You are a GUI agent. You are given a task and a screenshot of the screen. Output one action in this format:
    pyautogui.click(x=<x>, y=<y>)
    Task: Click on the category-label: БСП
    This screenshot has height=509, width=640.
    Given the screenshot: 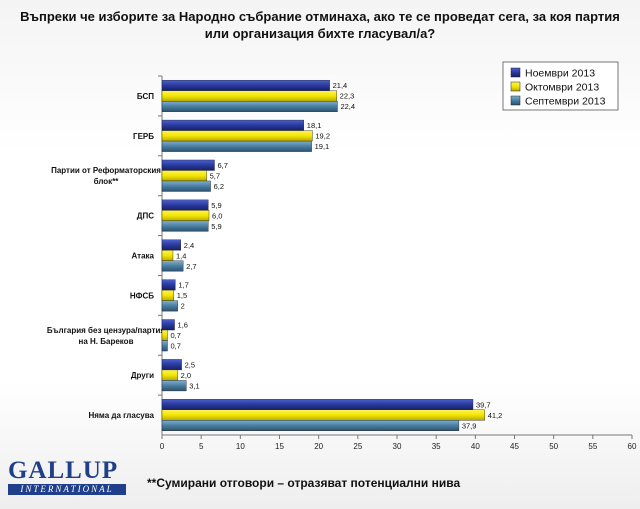 What is the action you would take?
    pyautogui.click(x=145, y=96)
    